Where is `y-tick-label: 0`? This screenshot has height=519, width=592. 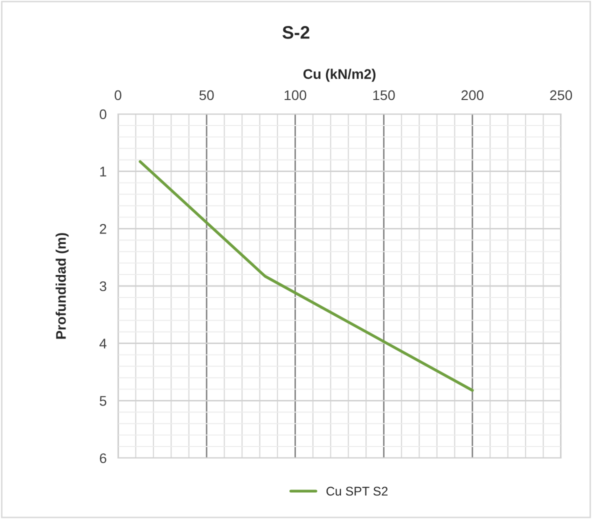
y-tick-label: 0 is located at coordinates (103, 114).